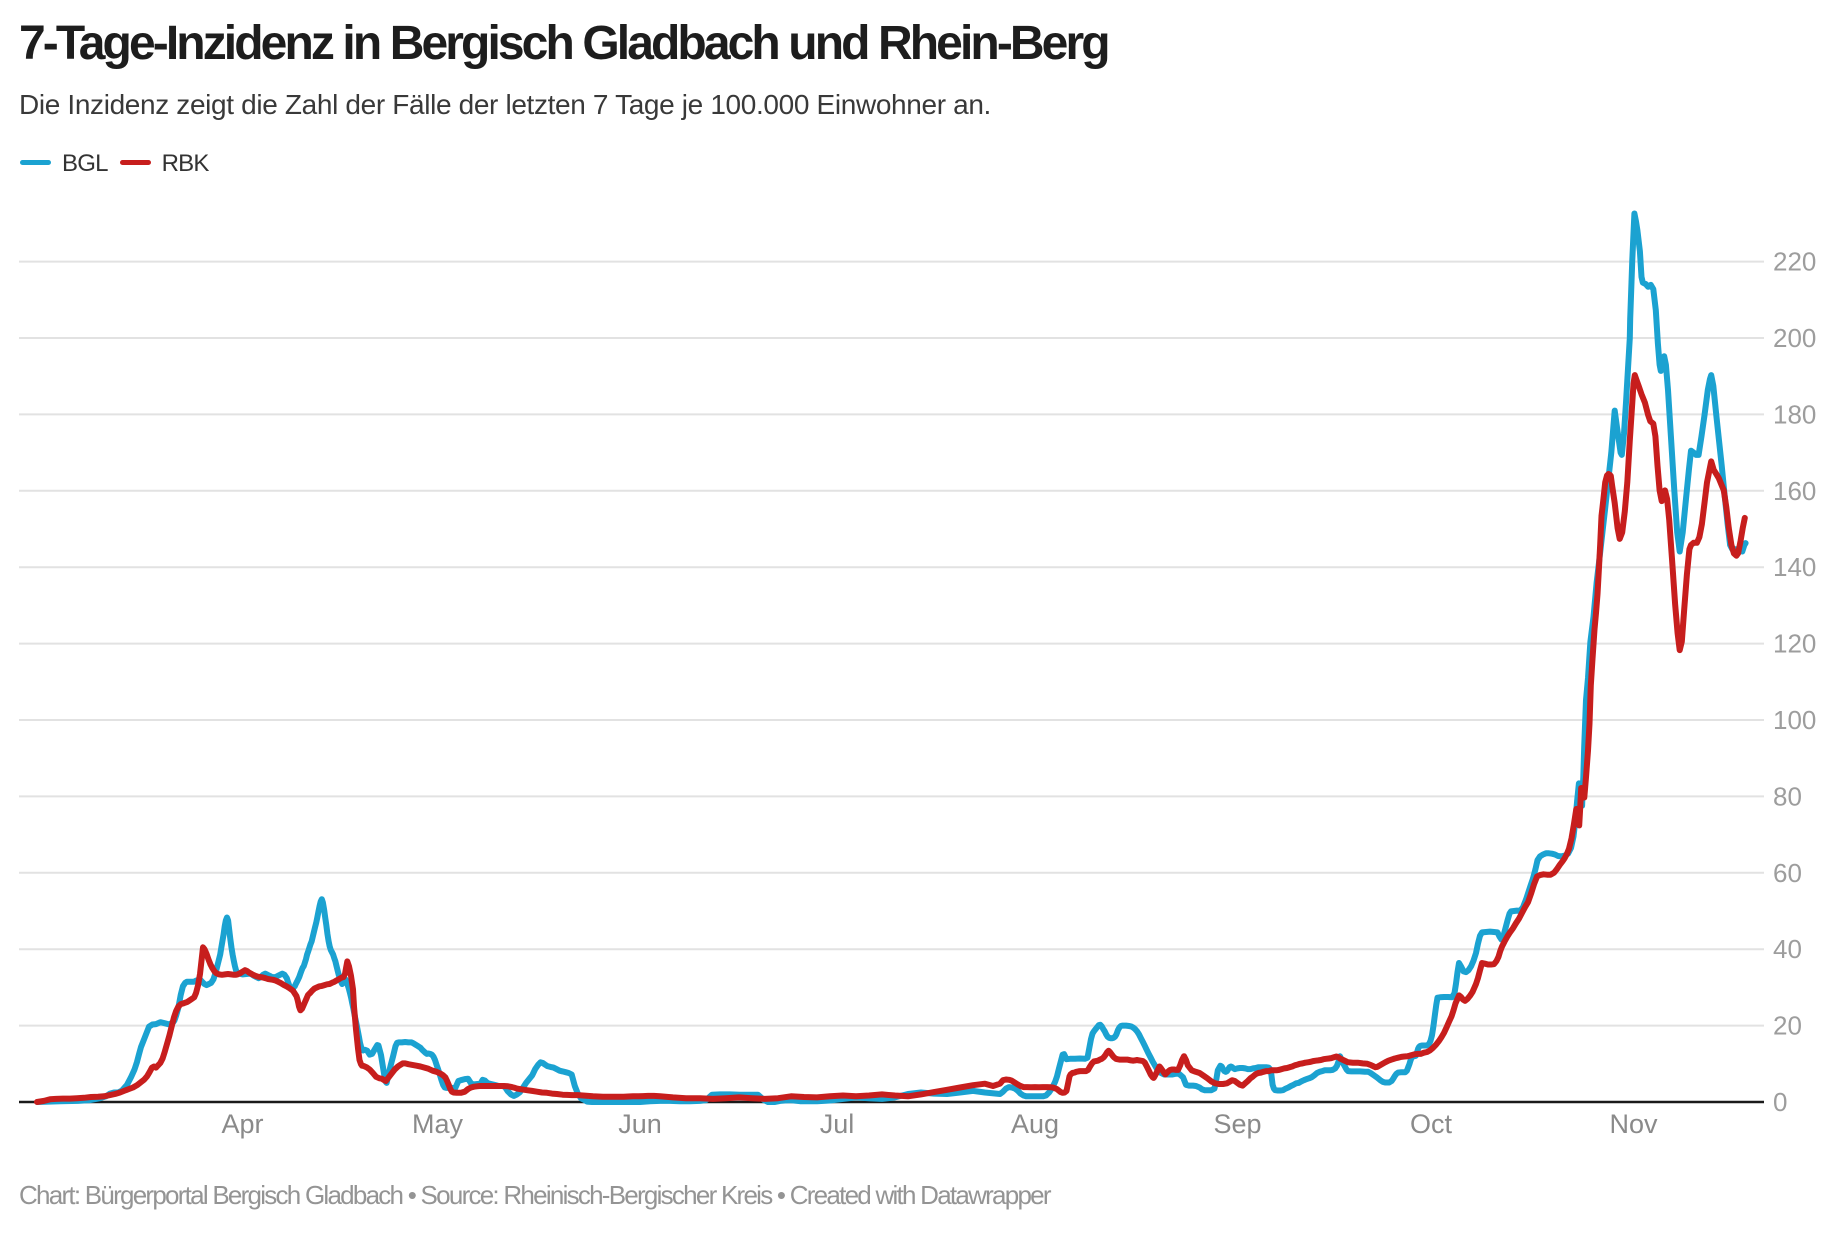  What do you see at coordinates (1794, 567) in the screenshot?
I see `svg-text: 140` at bounding box center [1794, 567].